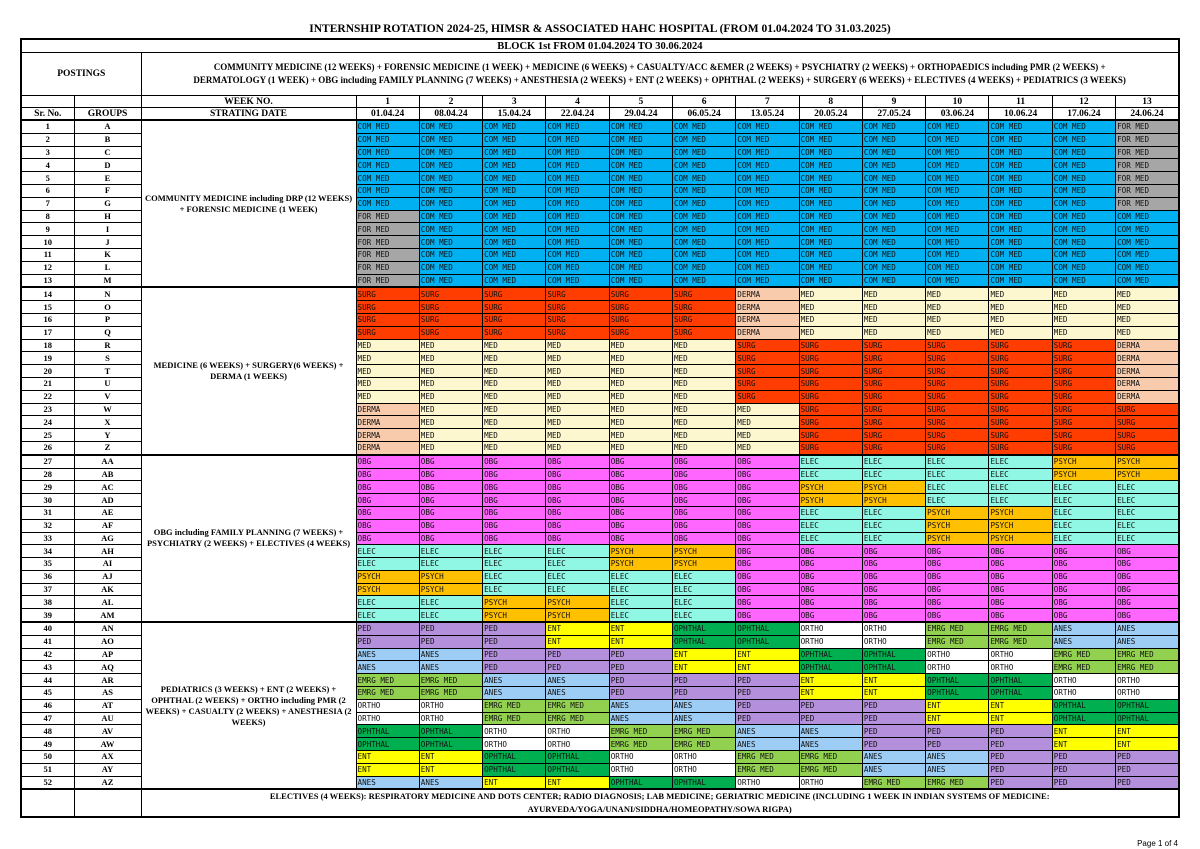 This screenshot has height=849, width=1200. Describe the element at coordinates (704, 101) in the screenshot. I see `week-number: 6` at that location.